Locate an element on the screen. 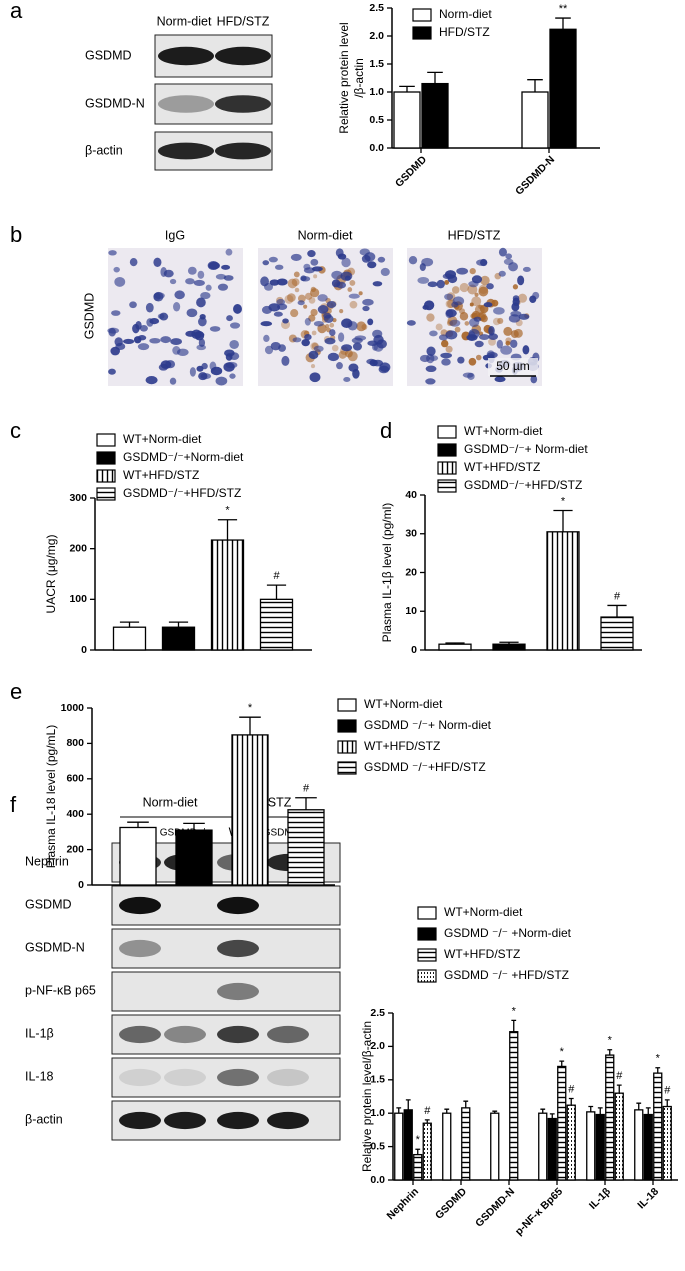 The height and width of the screenshot is (1271, 685). histology-column: IgG is located at coordinates (175, 235).